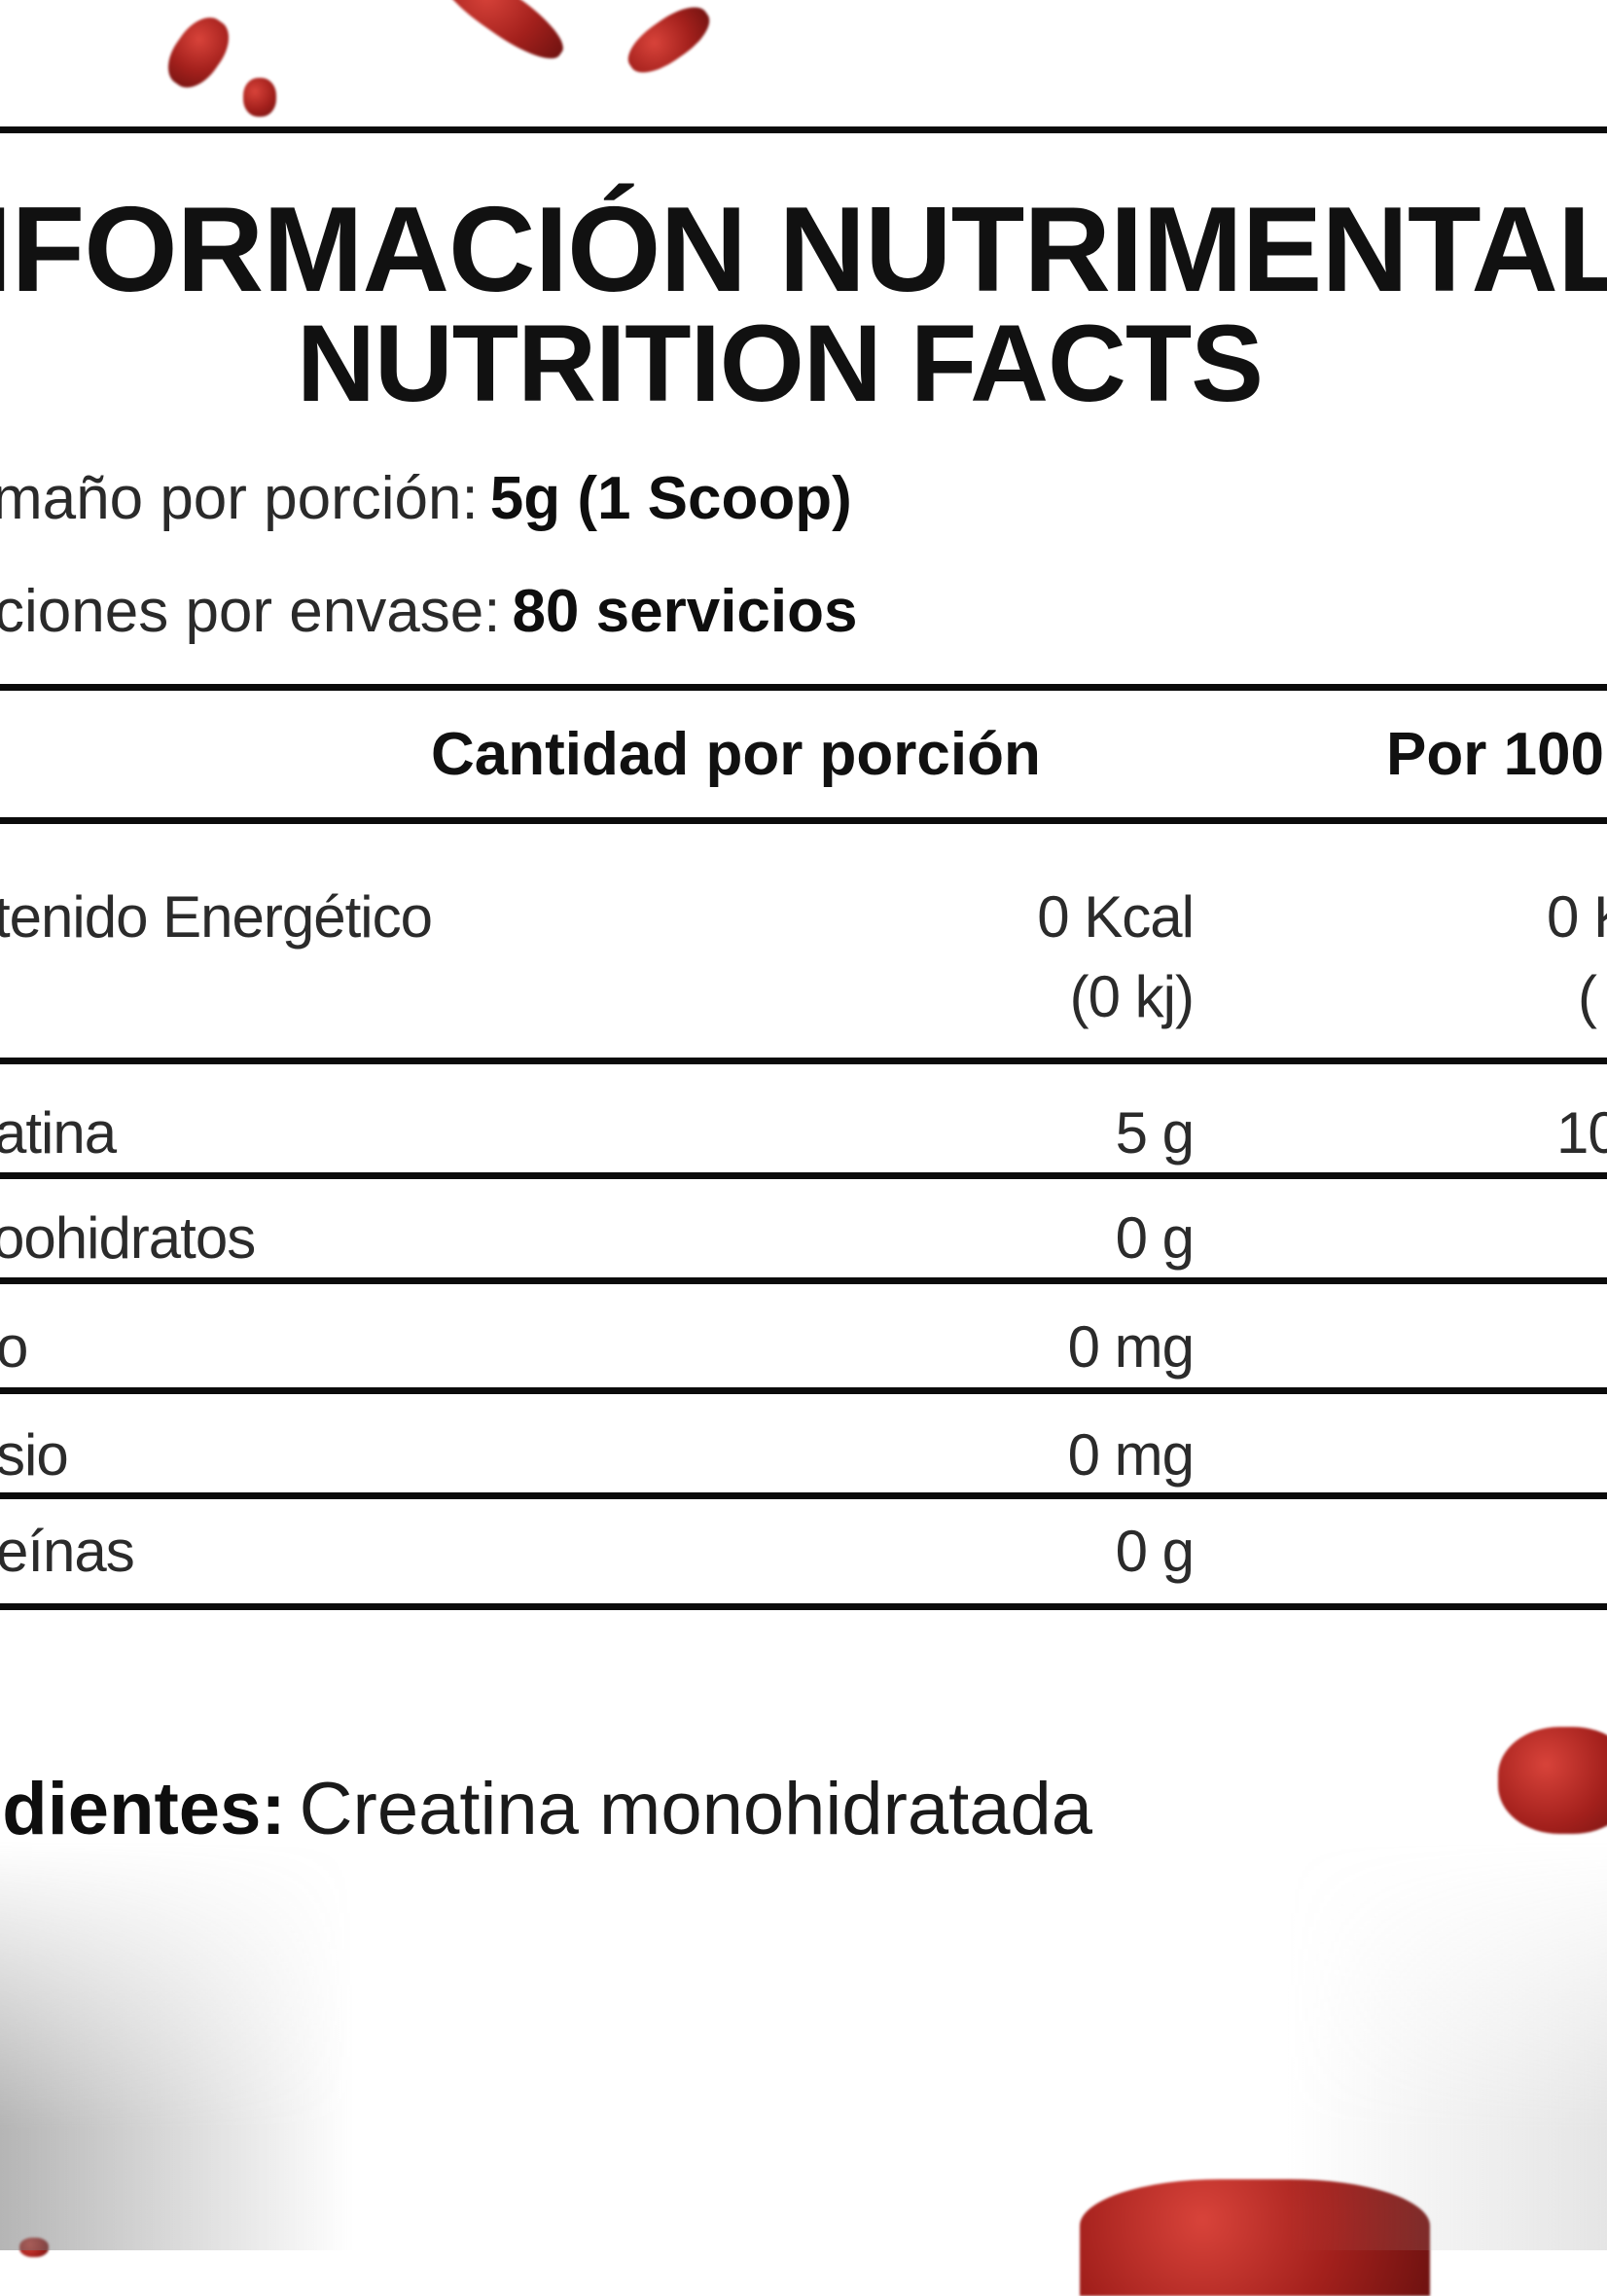 This screenshot has height=2296, width=1607. I want to click on header-bottom-rule, so click(803, 820).